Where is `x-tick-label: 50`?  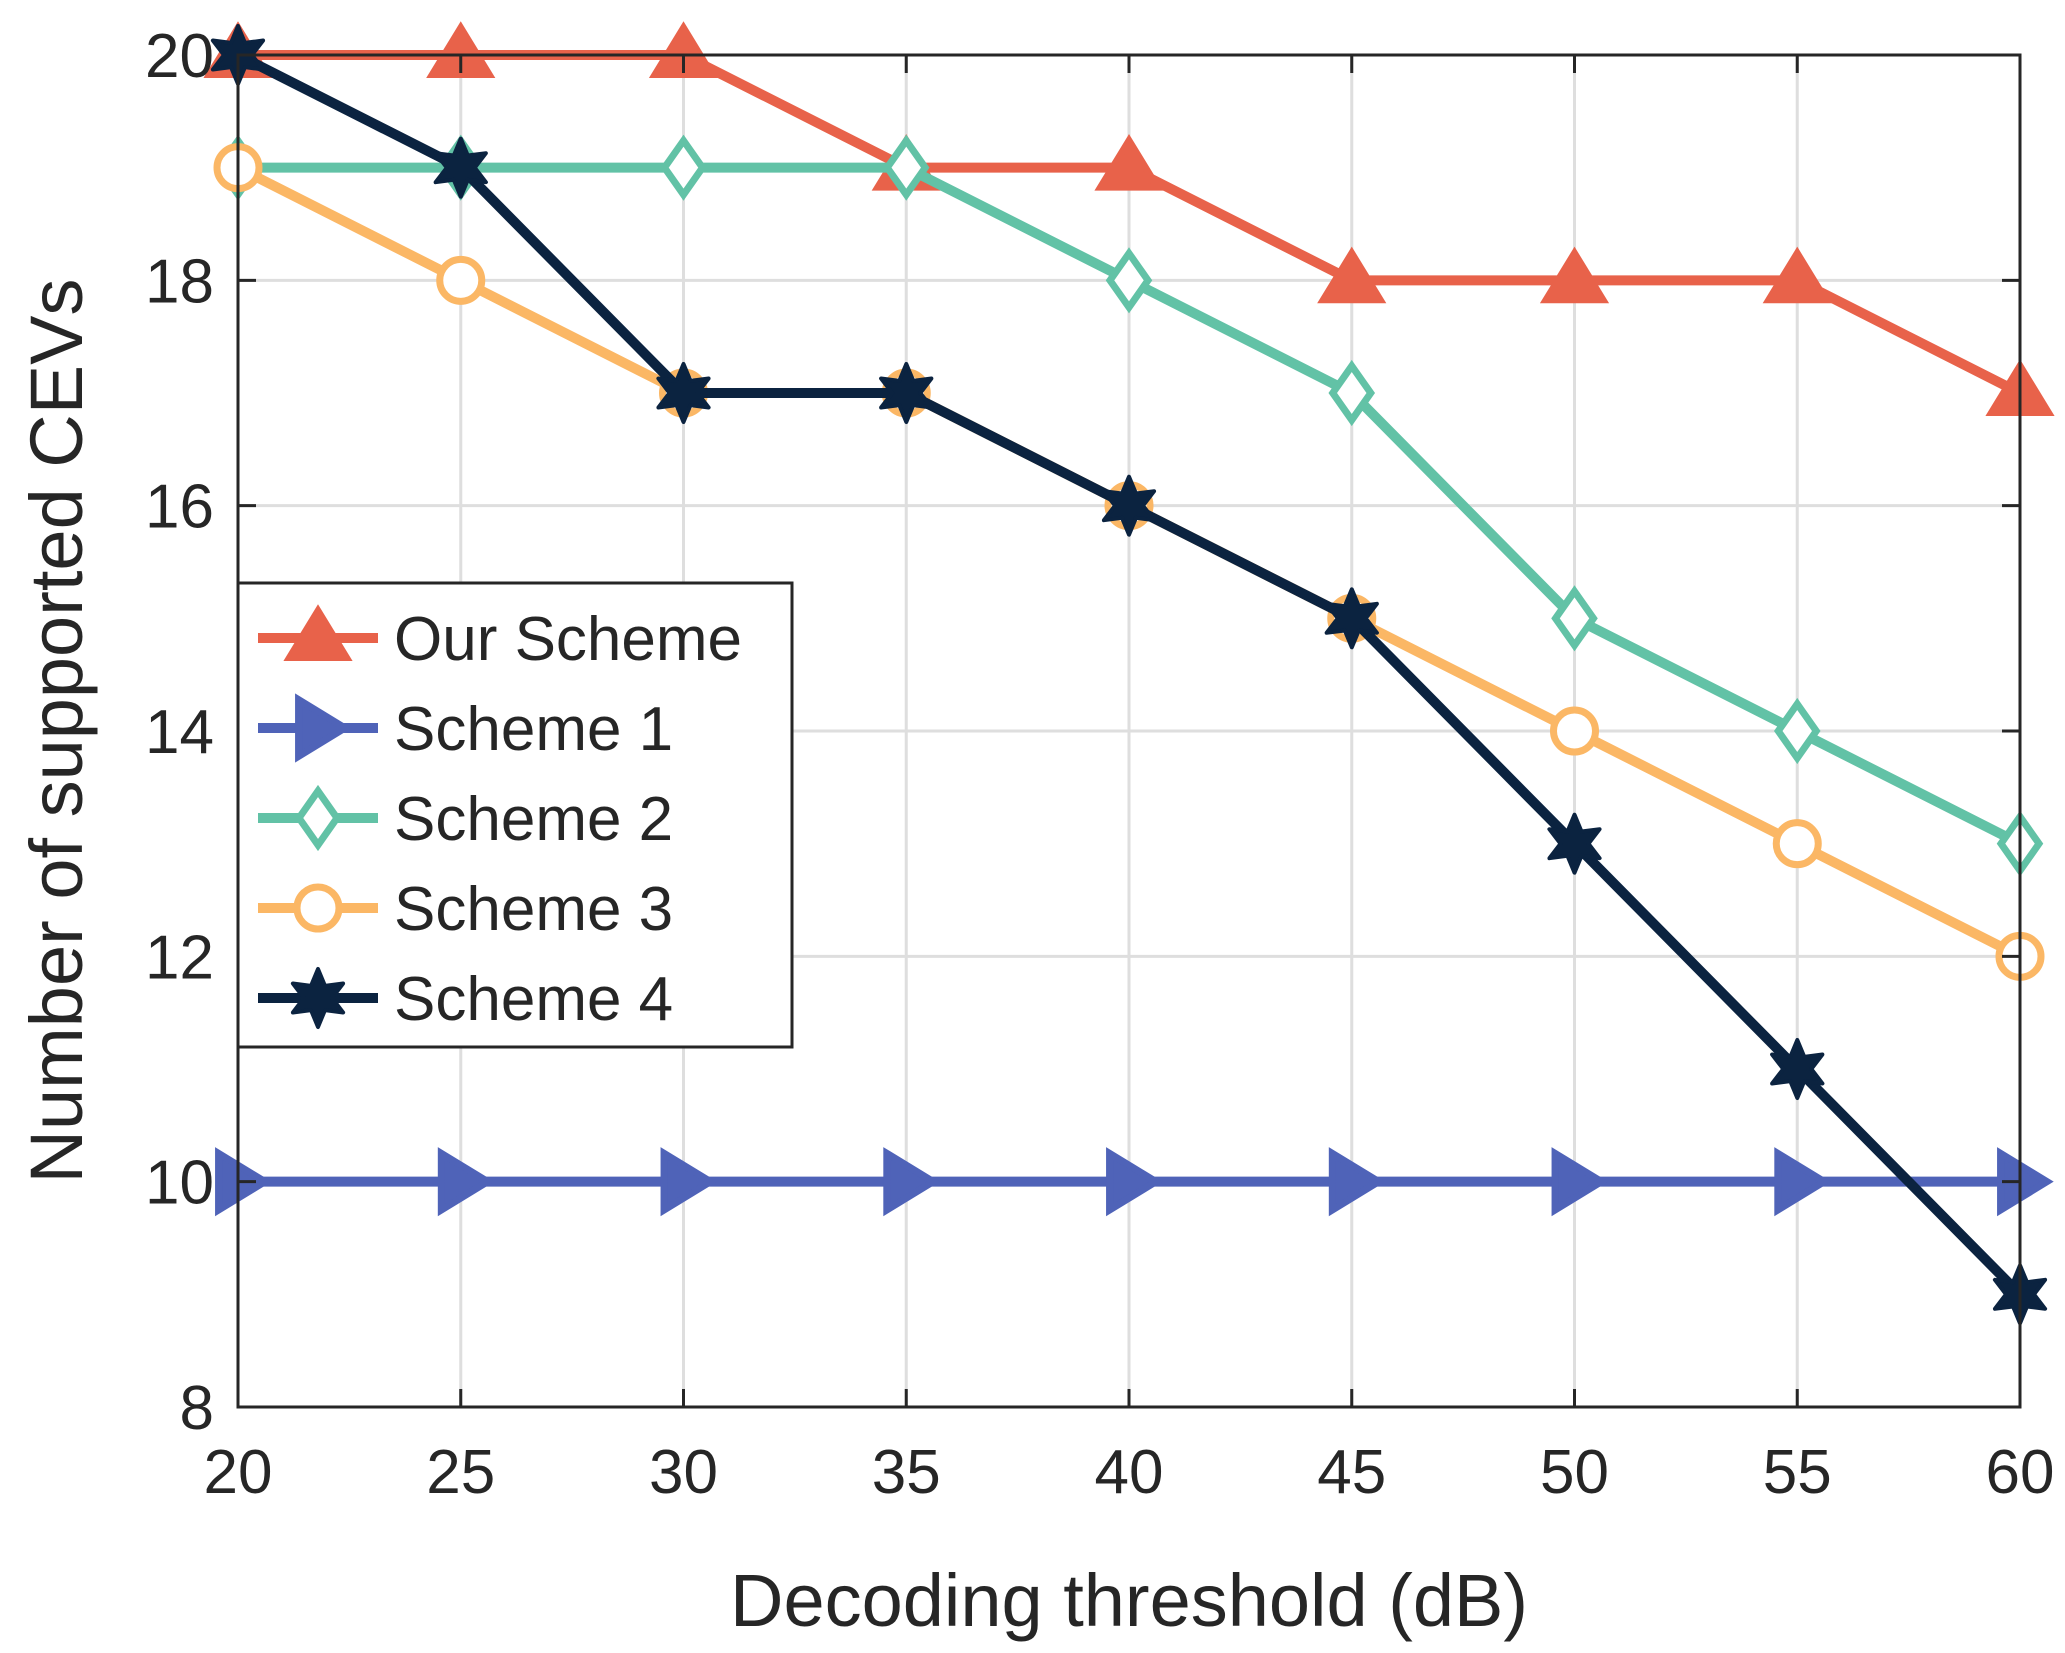 x-tick-label: 50 is located at coordinates (1574, 1472).